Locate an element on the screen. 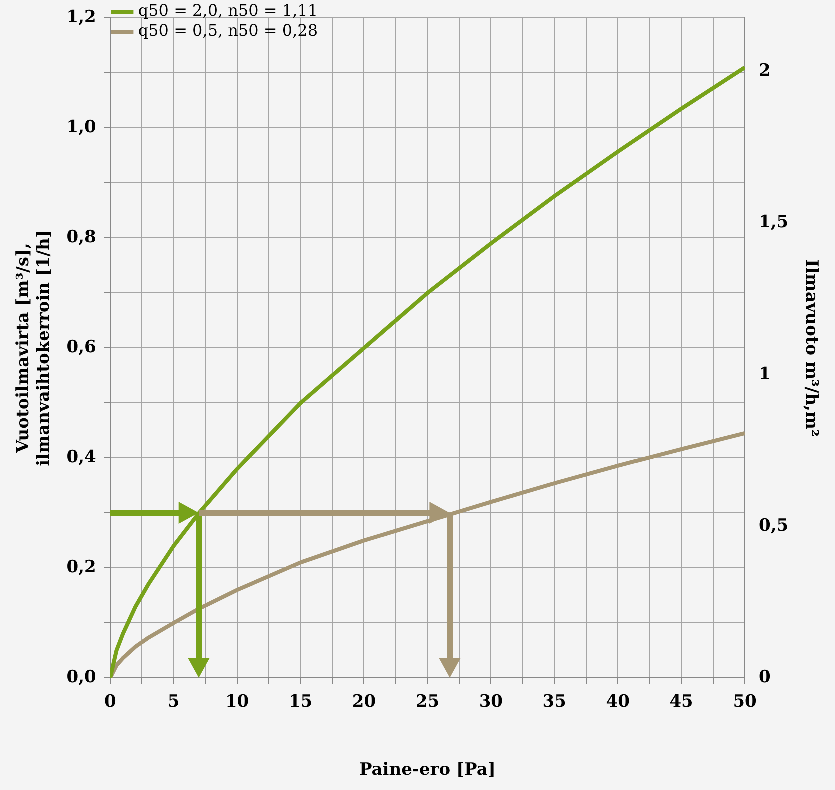 The height and width of the screenshot is (790, 835). x-tick-label: 15 is located at coordinates (300, 702).